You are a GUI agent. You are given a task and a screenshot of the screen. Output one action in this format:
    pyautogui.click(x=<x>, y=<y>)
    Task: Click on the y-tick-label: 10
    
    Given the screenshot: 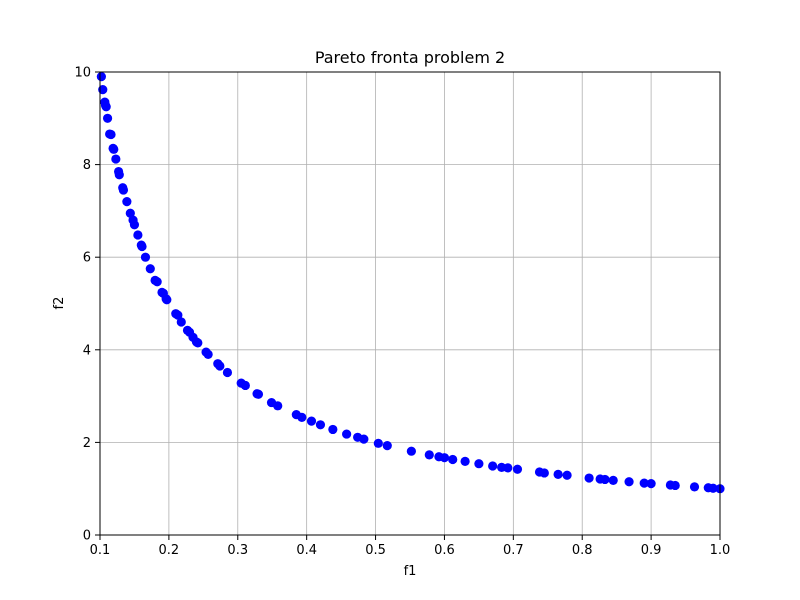 What is the action you would take?
    pyautogui.click(x=82, y=73)
    